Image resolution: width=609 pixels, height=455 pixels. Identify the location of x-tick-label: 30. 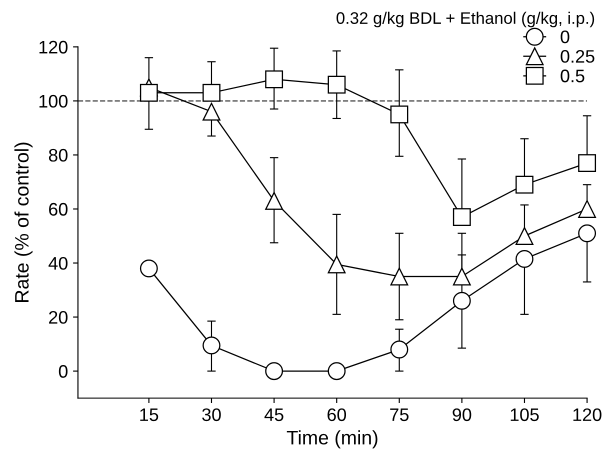
(211, 415).